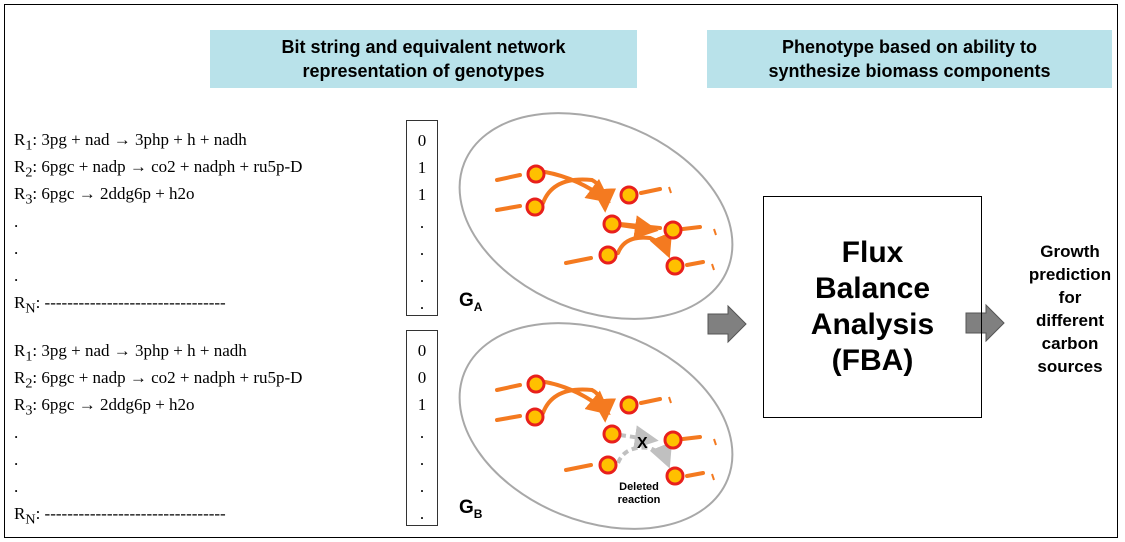 This screenshot has height=542, width=1125. Describe the element at coordinates (872, 252) in the screenshot. I see `fba-line: Flux` at that location.